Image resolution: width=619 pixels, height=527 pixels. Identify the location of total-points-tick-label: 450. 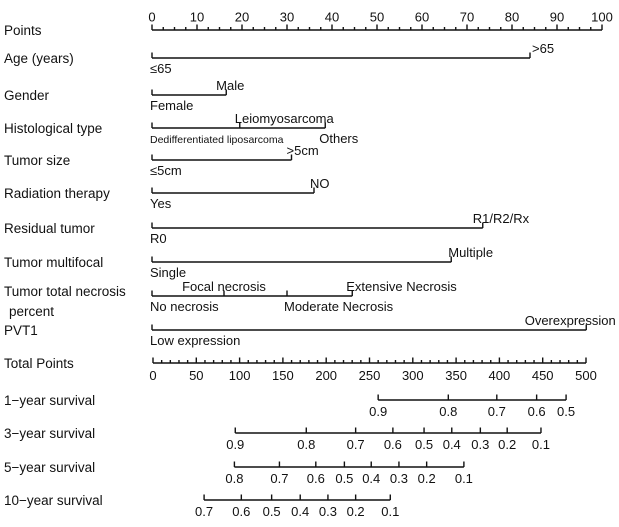
(543, 375).